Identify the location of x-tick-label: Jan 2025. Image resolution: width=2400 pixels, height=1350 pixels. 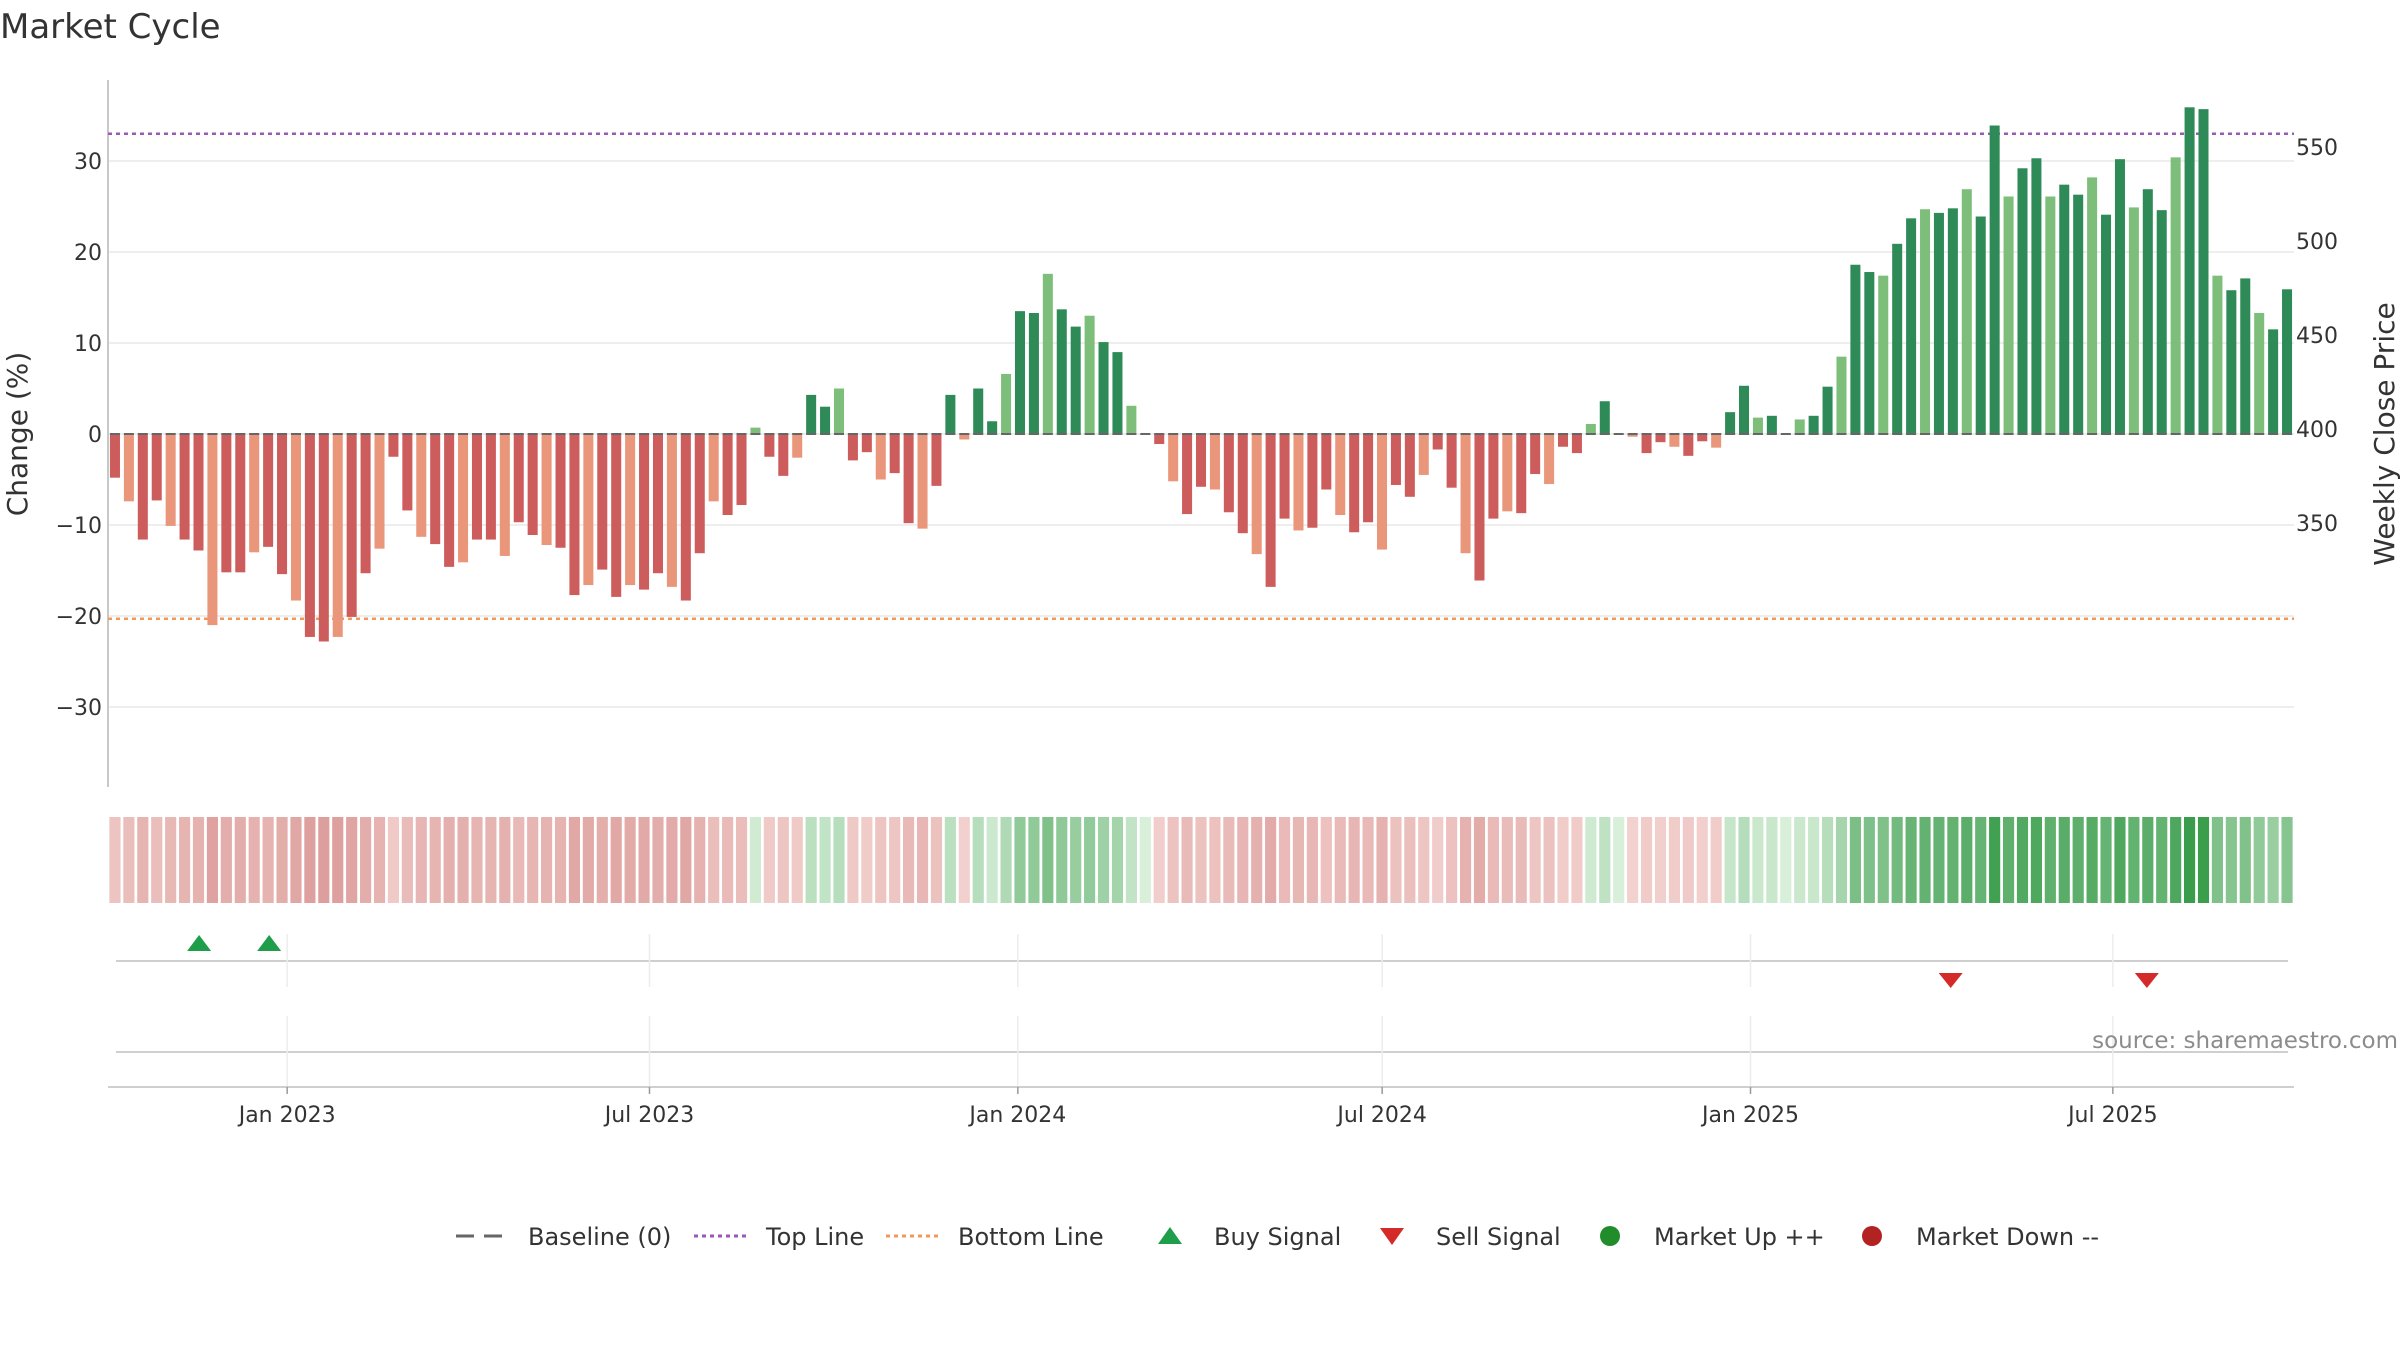
(1749, 1115).